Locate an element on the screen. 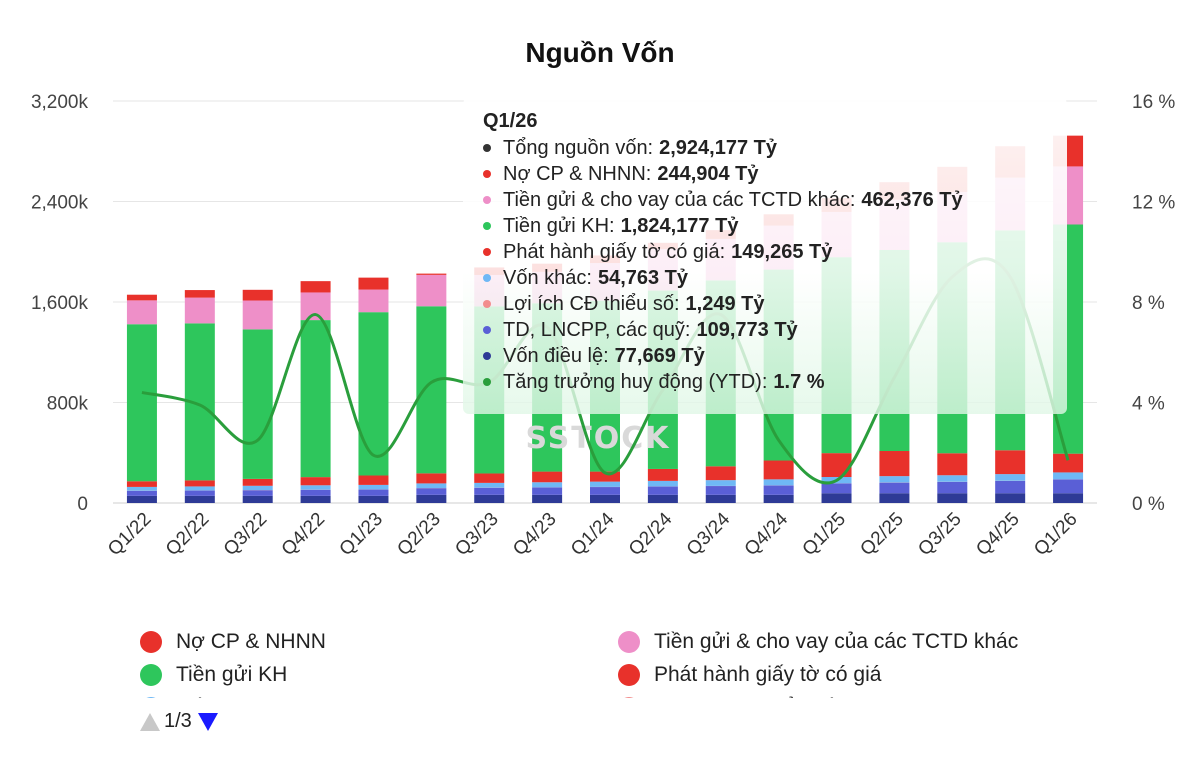 This screenshot has height=776, width=1200. tooltip-row-label: Tổng nguồn vốn: is located at coordinates (578, 148).